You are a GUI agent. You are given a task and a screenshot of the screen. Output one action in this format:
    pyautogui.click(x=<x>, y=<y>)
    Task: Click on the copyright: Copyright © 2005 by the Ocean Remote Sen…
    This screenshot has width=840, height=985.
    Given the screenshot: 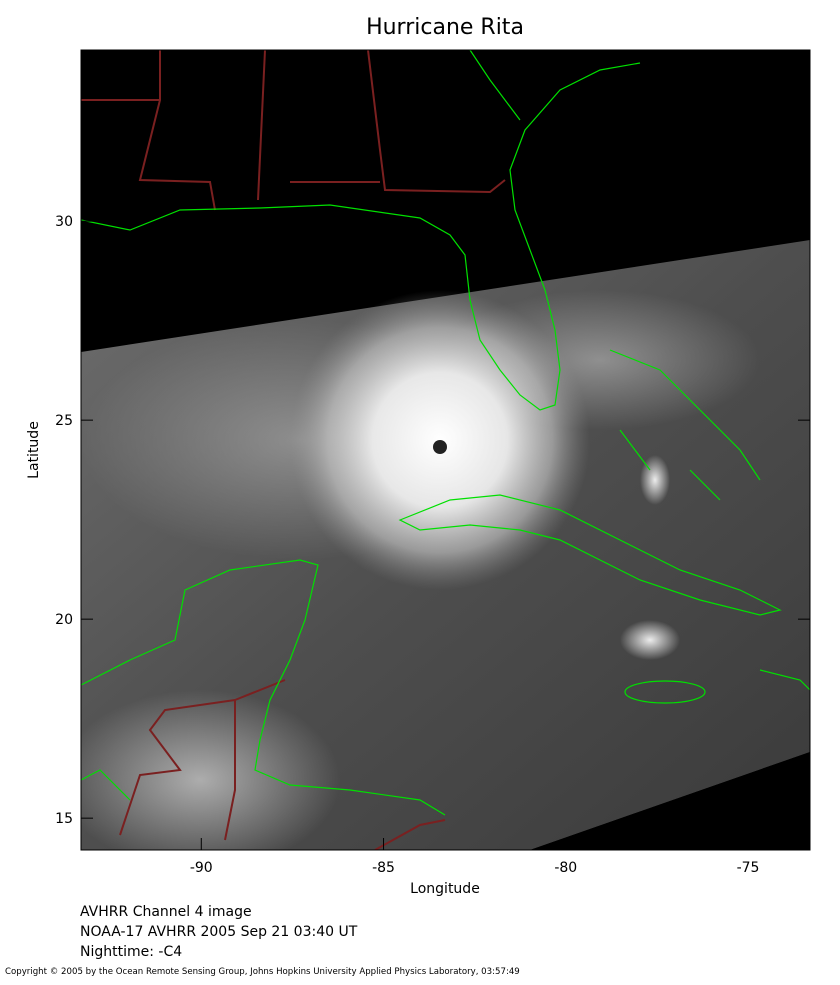 What is the action you would take?
    pyautogui.click(x=262, y=972)
    